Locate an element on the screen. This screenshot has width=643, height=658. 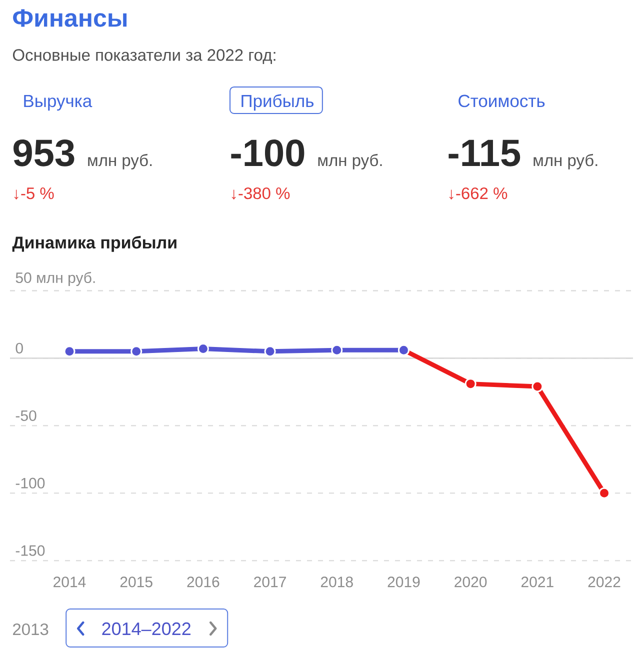
x-tick-label: 2018 is located at coordinates (336, 582).